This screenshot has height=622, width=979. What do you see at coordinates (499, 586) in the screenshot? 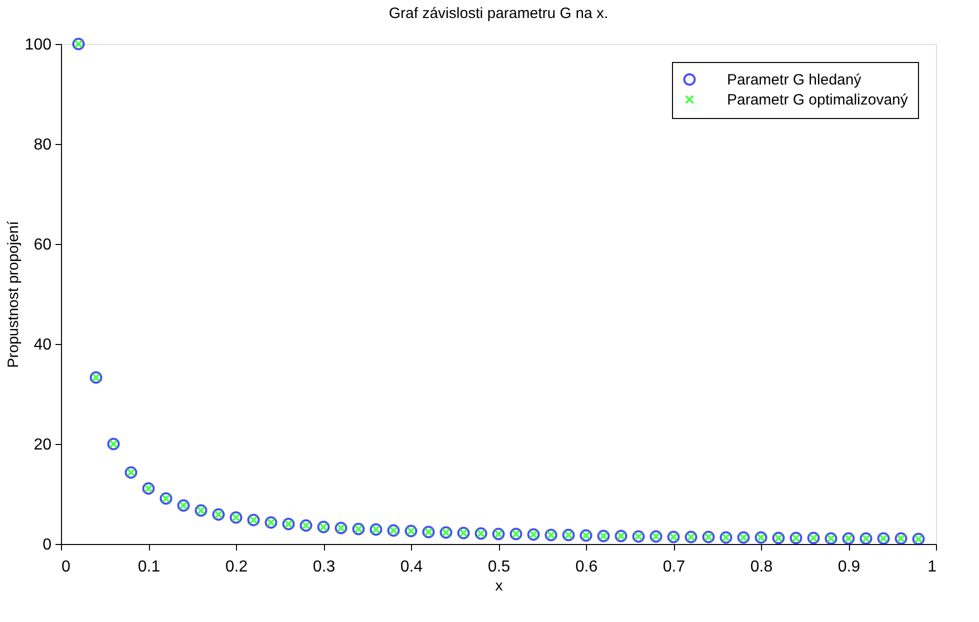
I see `x-axis-title: x` at bounding box center [499, 586].